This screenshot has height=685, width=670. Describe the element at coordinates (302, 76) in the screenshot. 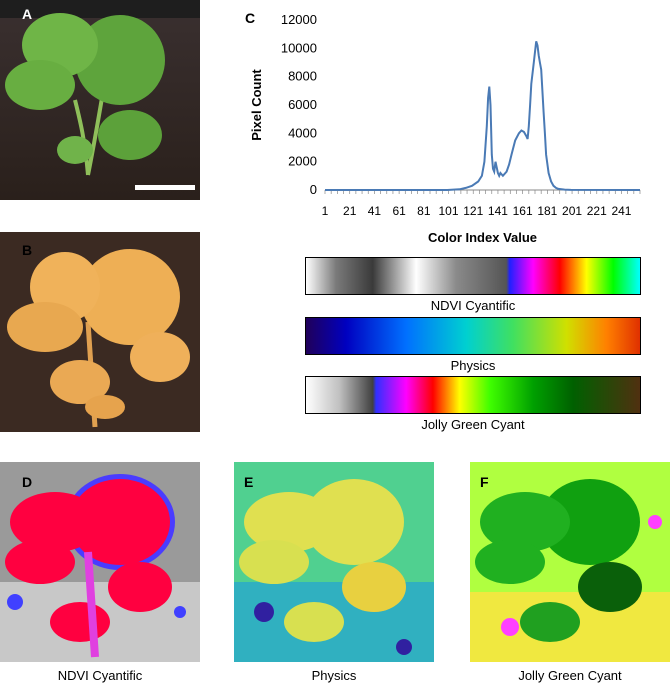

I see `y-tick-label: 8000` at that location.